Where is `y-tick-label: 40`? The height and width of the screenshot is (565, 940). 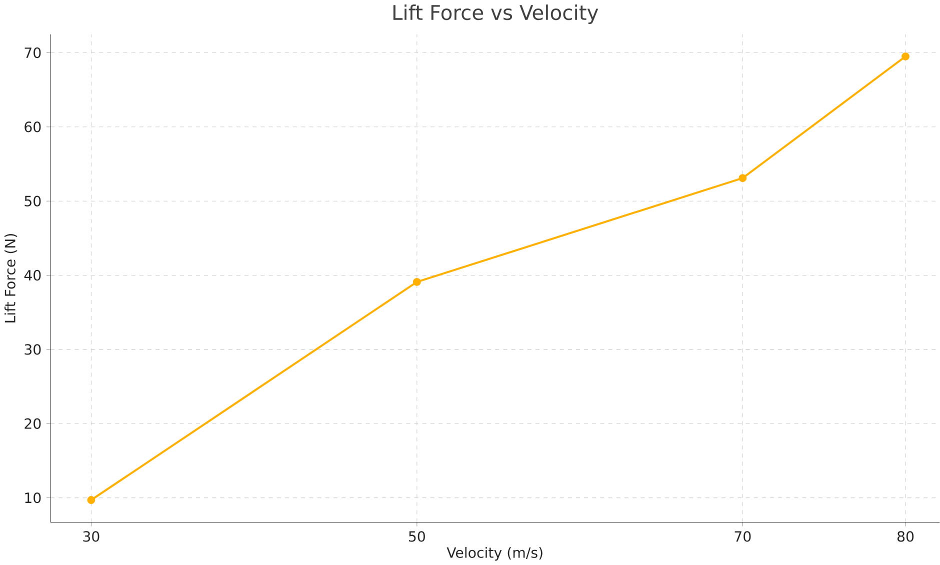
y-tick-label: 40 is located at coordinates (32, 275).